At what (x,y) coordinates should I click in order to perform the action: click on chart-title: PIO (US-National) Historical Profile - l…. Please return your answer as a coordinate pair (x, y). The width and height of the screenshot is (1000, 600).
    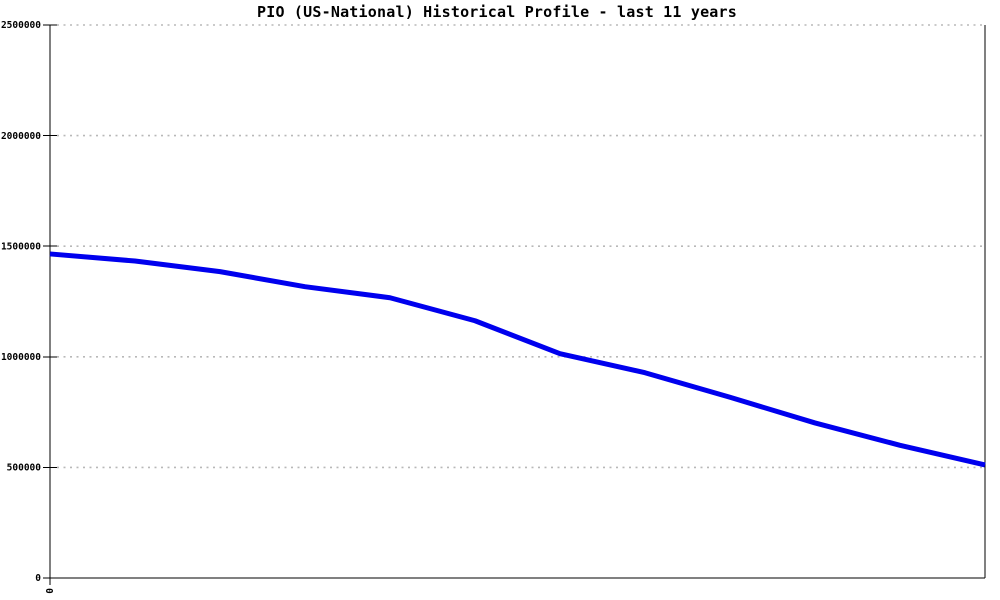
    Looking at the image, I should click on (497, 12).